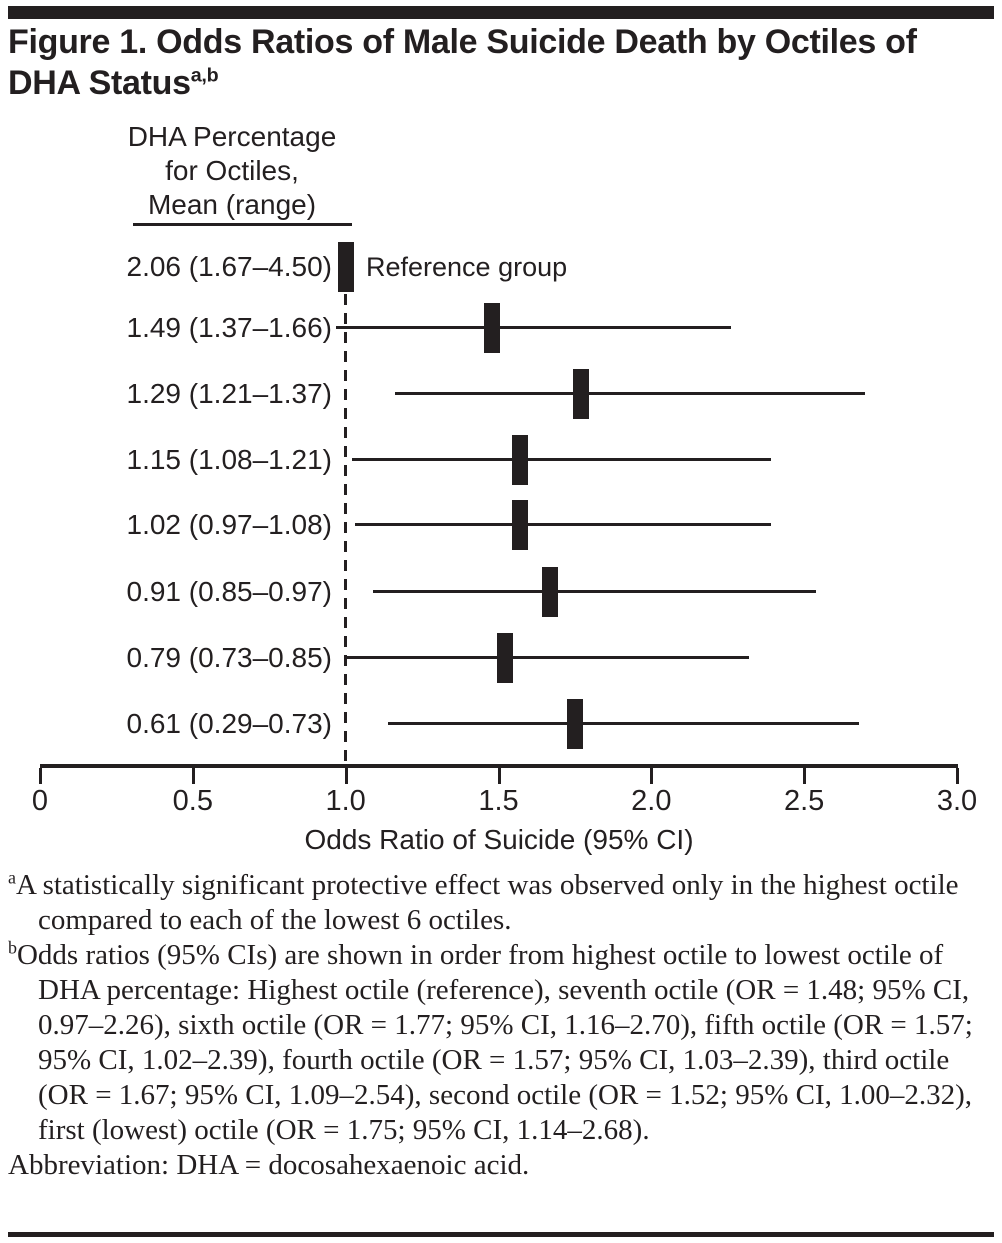  What do you see at coordinates (204, 75) in the screenshot?
I see `figure-title-superscript: a,b` at bounding box center [204, 75].